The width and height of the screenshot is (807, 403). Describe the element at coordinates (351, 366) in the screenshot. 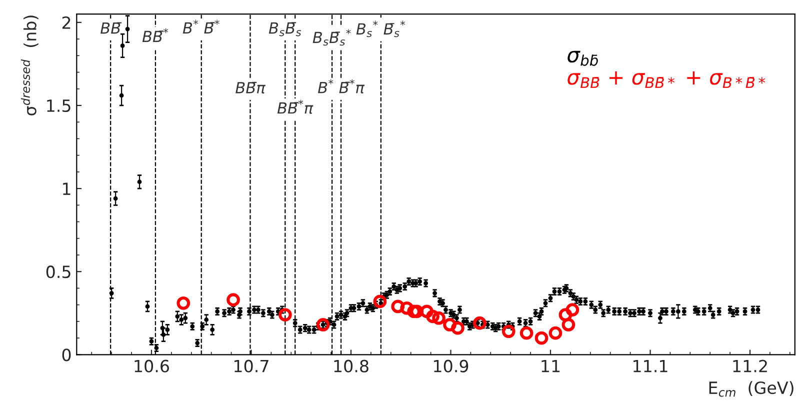

I see `x-tick-label: 10.8` at that location.